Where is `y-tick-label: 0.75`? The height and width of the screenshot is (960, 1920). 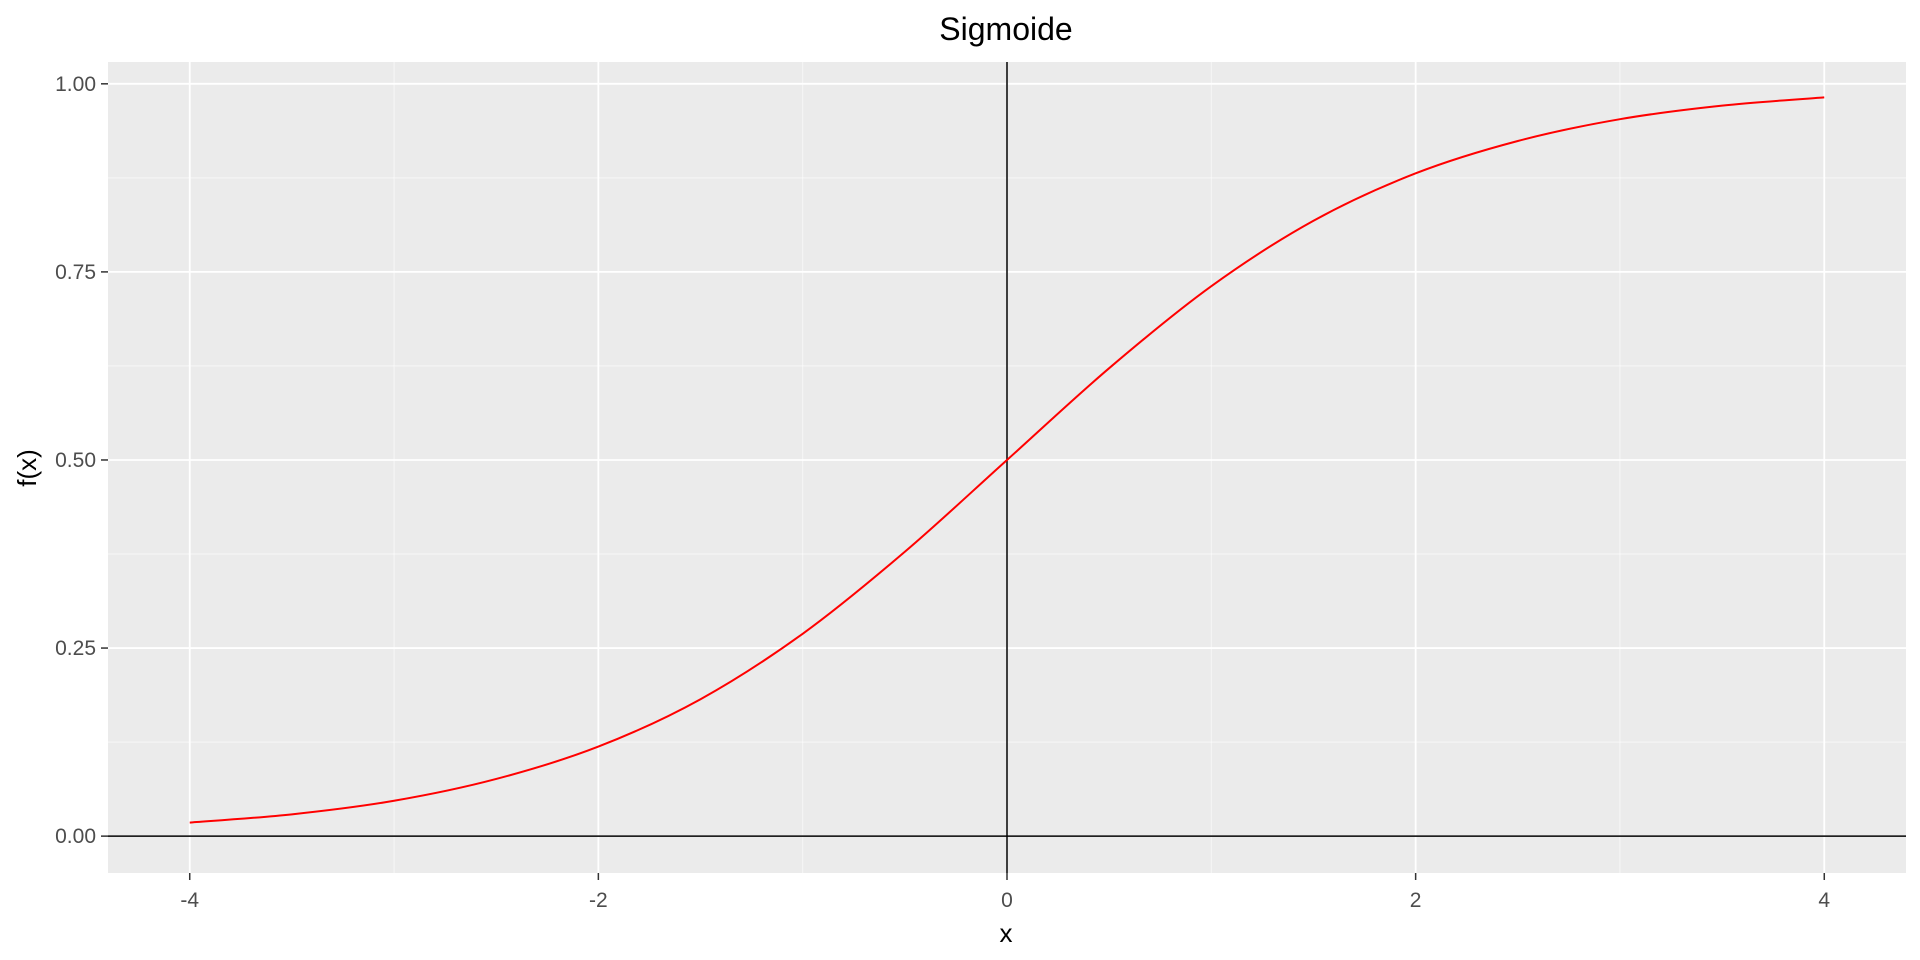 y-tick-label: 0.75 is located at coordinates (75, 272).